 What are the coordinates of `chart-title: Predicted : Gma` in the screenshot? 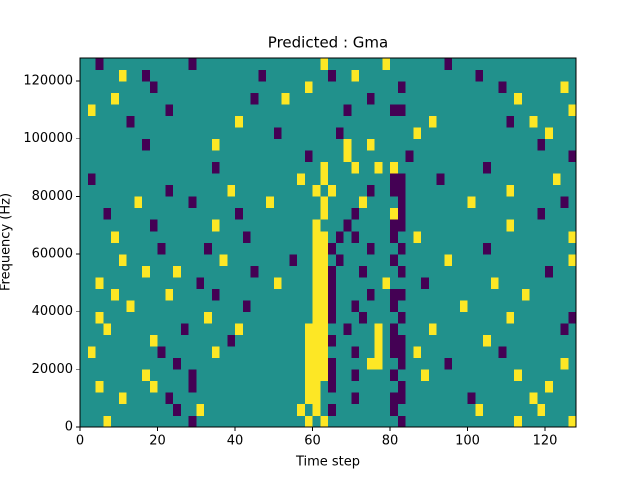 It's located at (328, 43).